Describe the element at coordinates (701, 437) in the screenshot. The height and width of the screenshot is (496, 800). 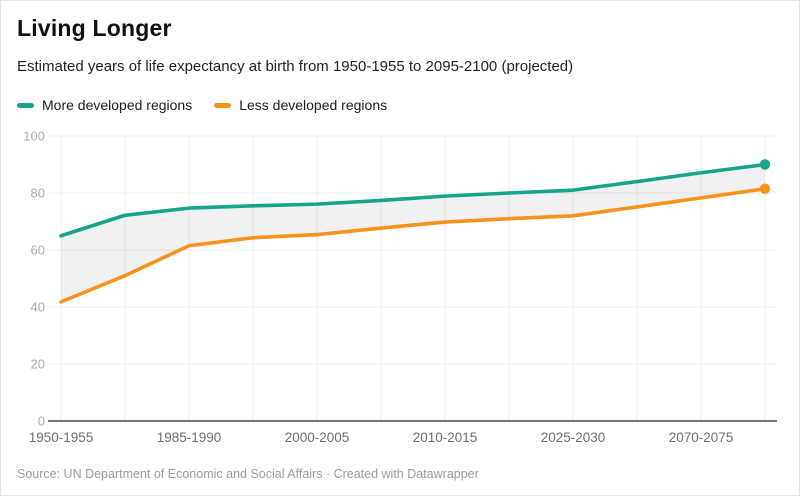
I see `x-axis-tick-label: 2070-2075` at that location.